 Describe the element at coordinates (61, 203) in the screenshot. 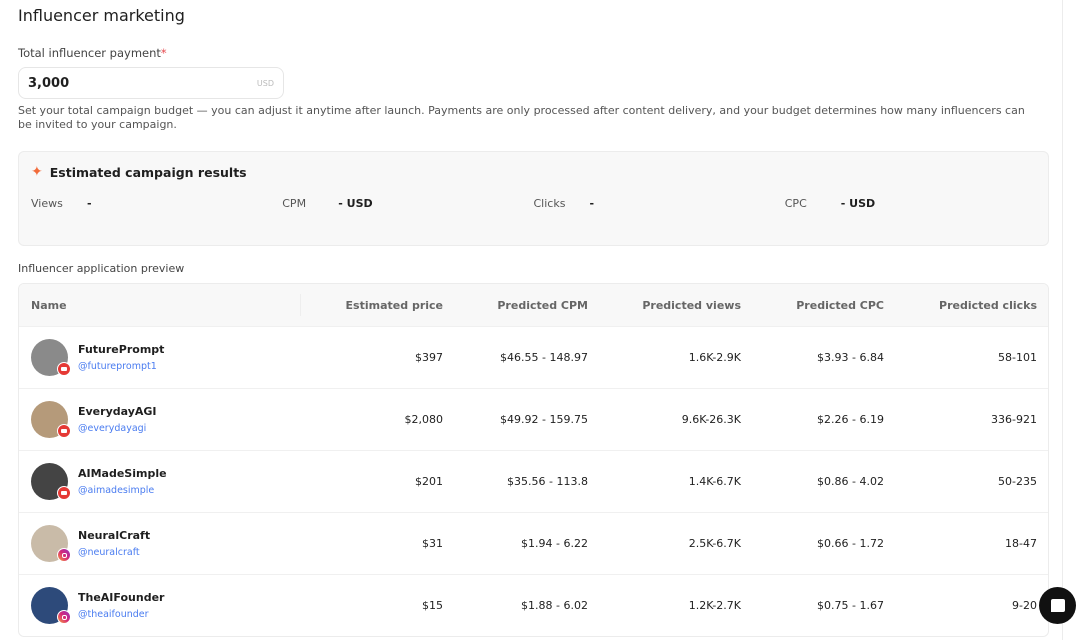

I see `metric-views: Views -` at that location.